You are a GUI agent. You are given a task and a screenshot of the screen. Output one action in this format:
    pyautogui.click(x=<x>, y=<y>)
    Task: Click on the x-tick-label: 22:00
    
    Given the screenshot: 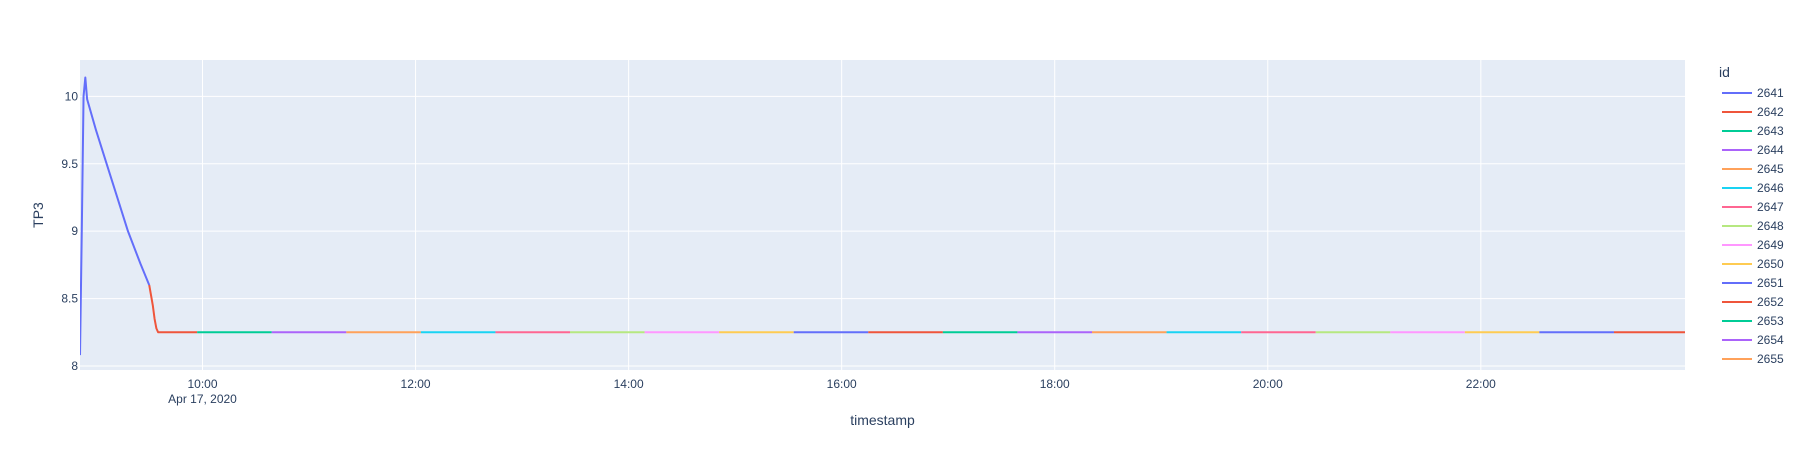 What is the action you would take?
    pyautogui.click(x=1481, y=384)
    